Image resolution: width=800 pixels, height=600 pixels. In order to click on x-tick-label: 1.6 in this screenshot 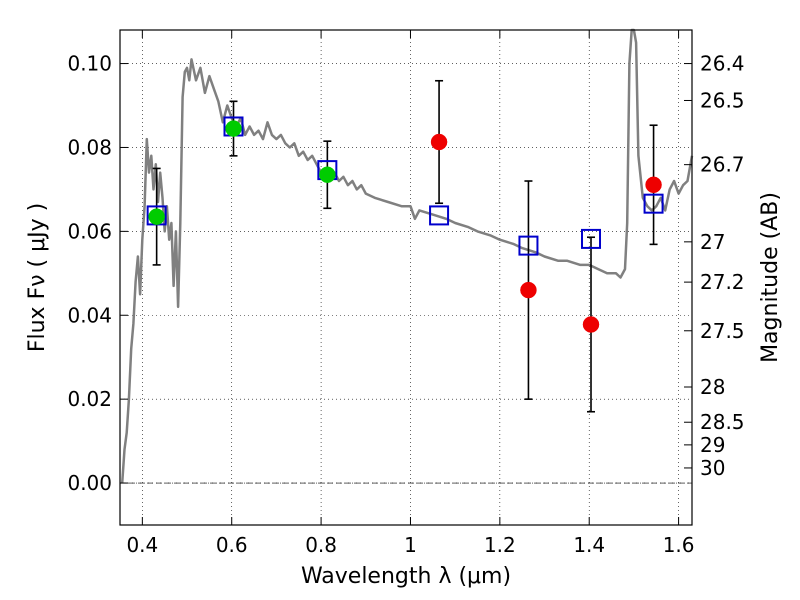, I will do `click(679, 545)`.